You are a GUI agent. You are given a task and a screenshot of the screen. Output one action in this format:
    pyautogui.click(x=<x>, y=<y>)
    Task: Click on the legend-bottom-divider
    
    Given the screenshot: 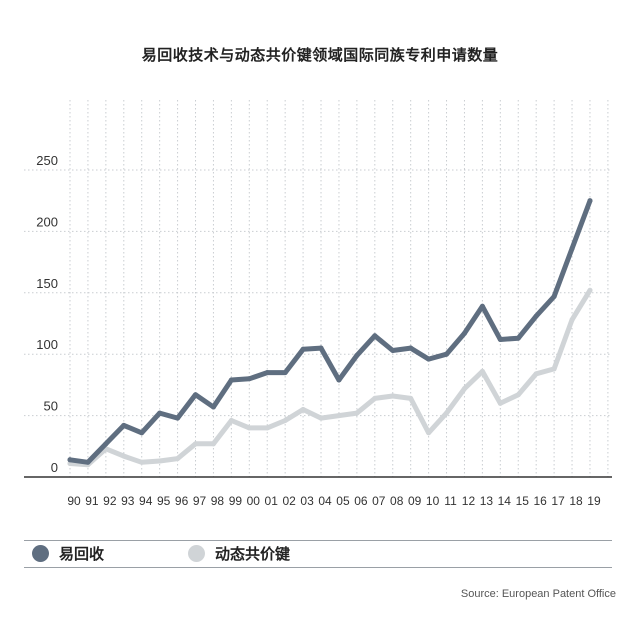 What is the action you would take?
    pyautogui.click(x=318, y=567)
    